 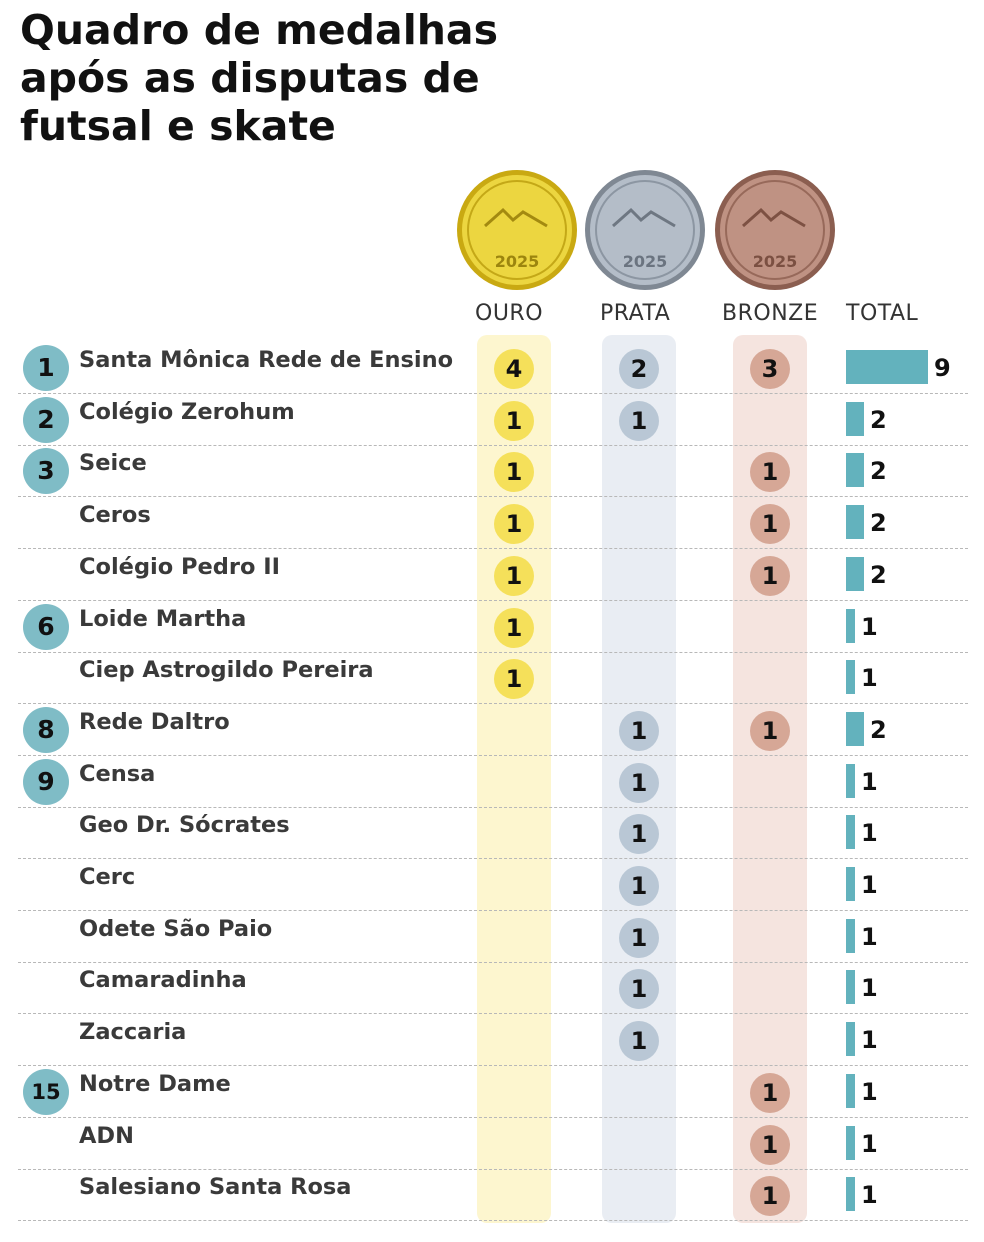 What do you see at coordinates (493, 987) in the screenshot?
I see `table-row: Camaradinha 1 1` at bounding box center [493, 987].